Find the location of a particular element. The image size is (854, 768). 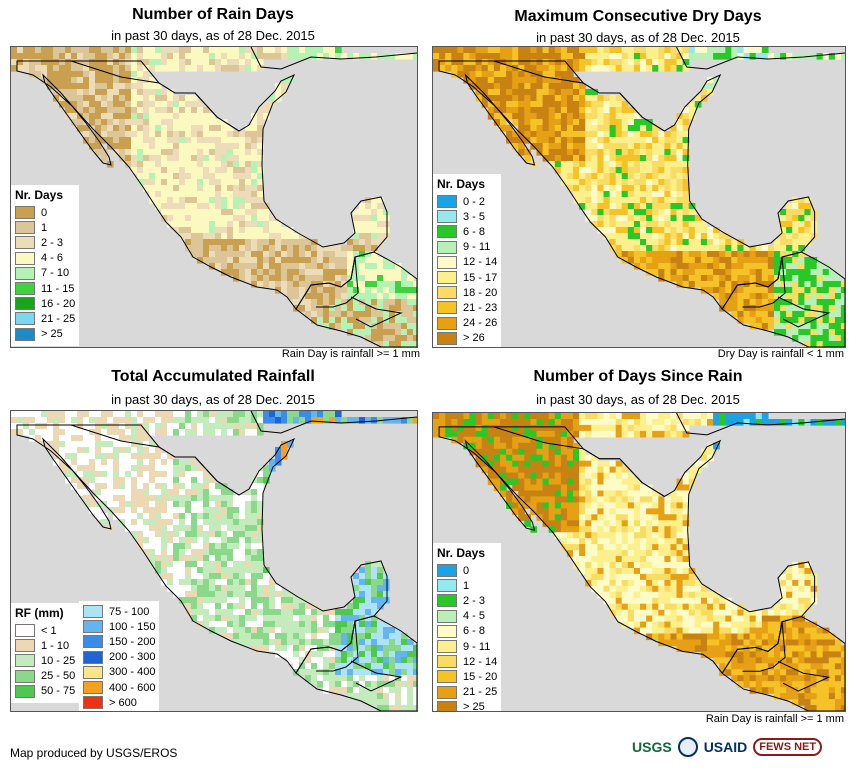

legend-item: 21 - 23 is located at coordinates (467, 307).